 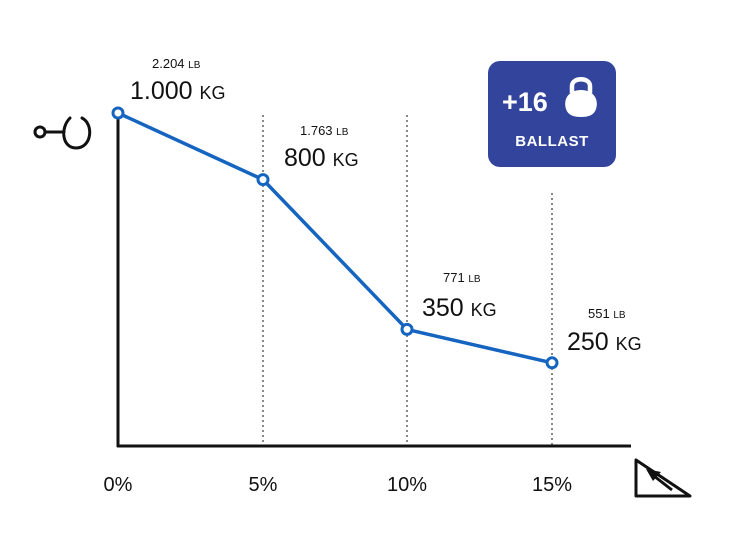 I want to click on lb-value: 1.763, so click(x=318, y=130).